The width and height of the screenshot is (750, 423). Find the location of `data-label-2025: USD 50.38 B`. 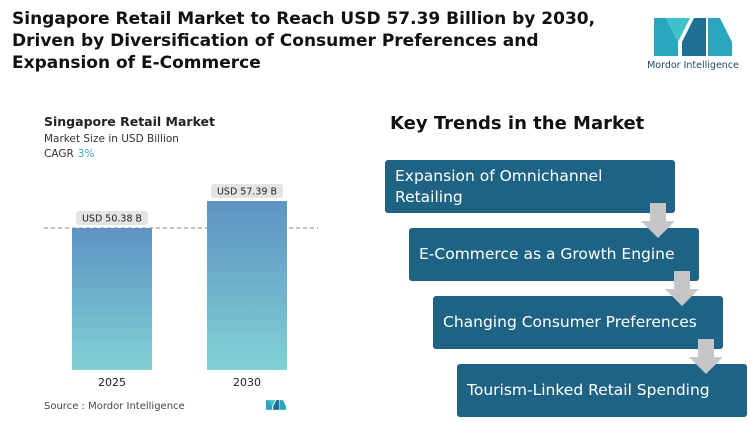

data-label-2025: USD 50.38 B is located at coordinates (112, 219).